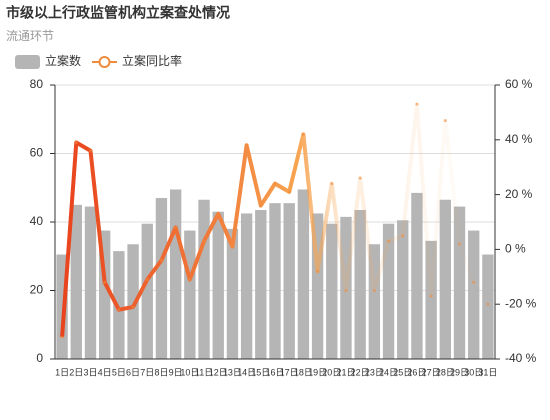  Describe the element at coordinates (303, 372) in the screenshot. I see `x-tick-label: 18日` at that location.